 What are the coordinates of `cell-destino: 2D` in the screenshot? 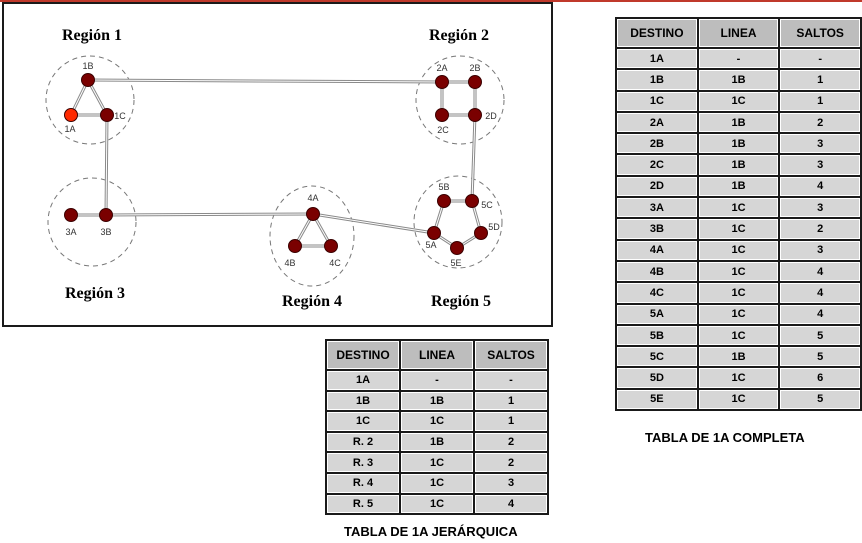 It's located at (657, 186).